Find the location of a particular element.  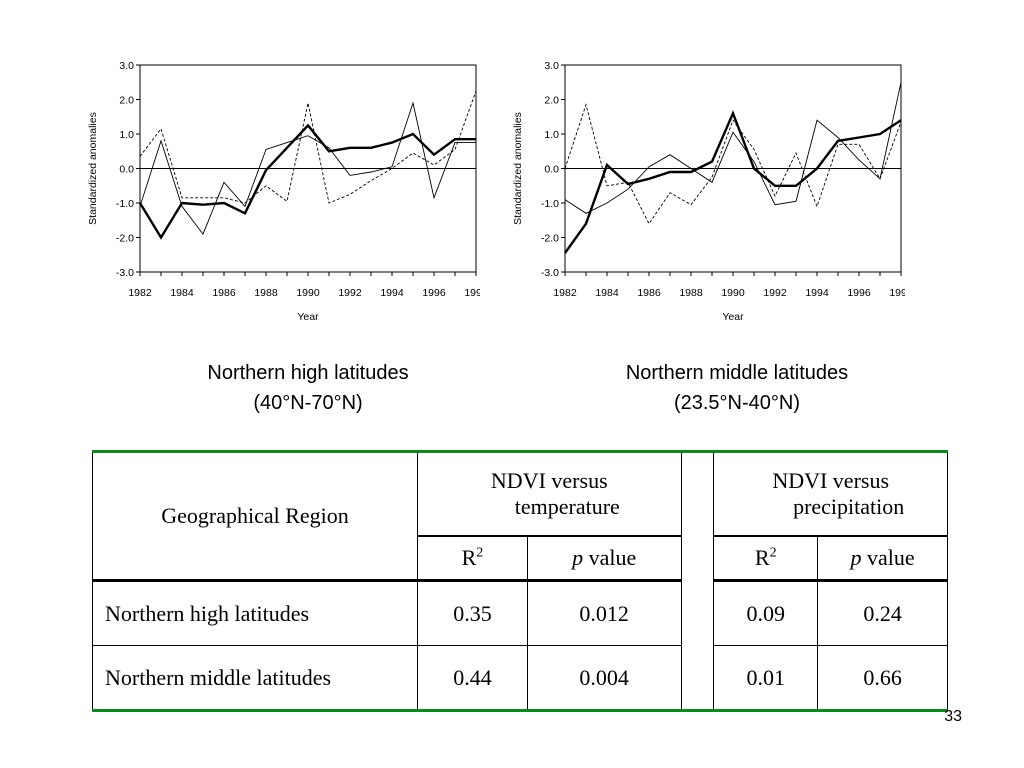

header-ndvi-temperature: NDVI versus temperature is located at coordinates (549, 494).